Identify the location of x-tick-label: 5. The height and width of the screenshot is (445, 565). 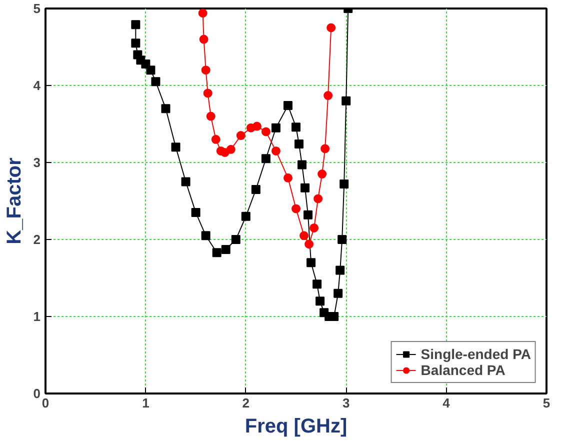
(546, 403).